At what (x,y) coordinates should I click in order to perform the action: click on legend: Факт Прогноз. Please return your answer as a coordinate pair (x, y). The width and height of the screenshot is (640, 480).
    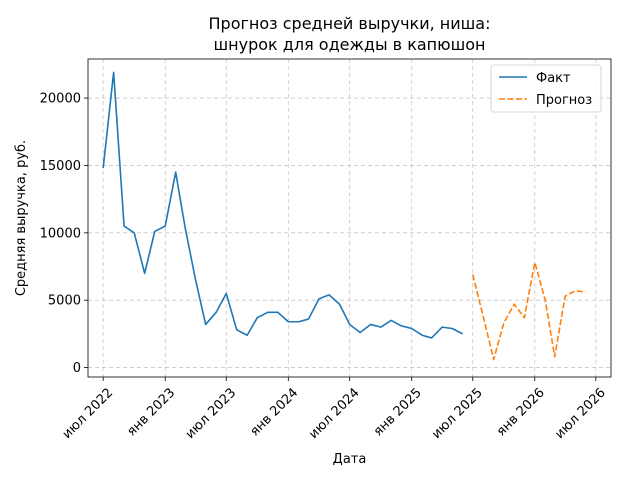
    Looking at the image, I should click on (546, 88).